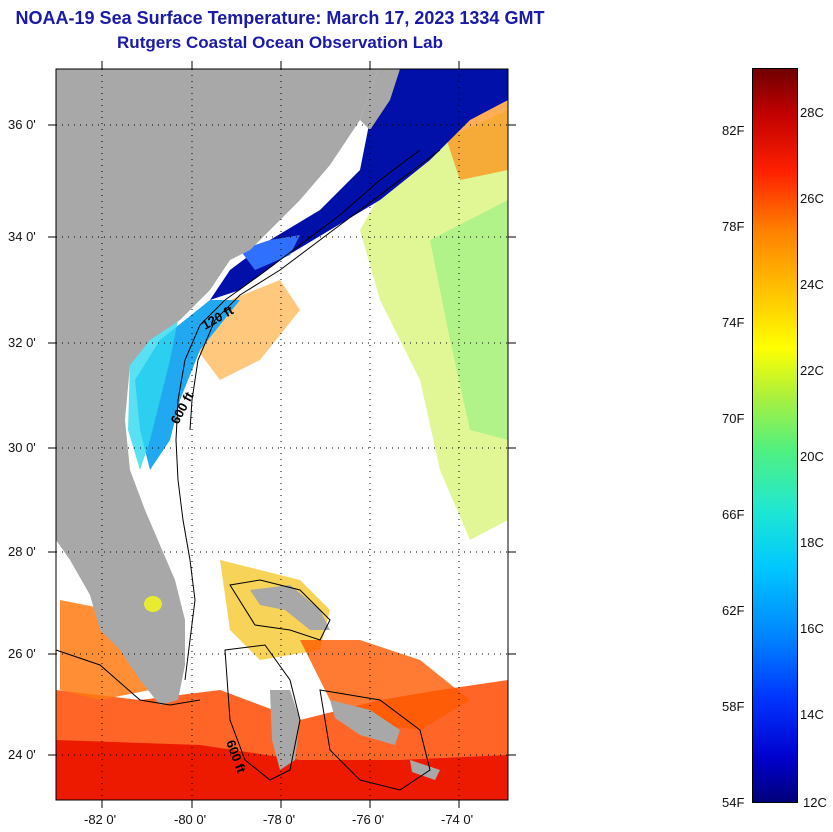 The width and height of the screenshot is (833, 832). What do you see at coordinates (733, 322) in the screenshot?
I see `colorbar-f-label: 74F` at bounding box center [733, 322].